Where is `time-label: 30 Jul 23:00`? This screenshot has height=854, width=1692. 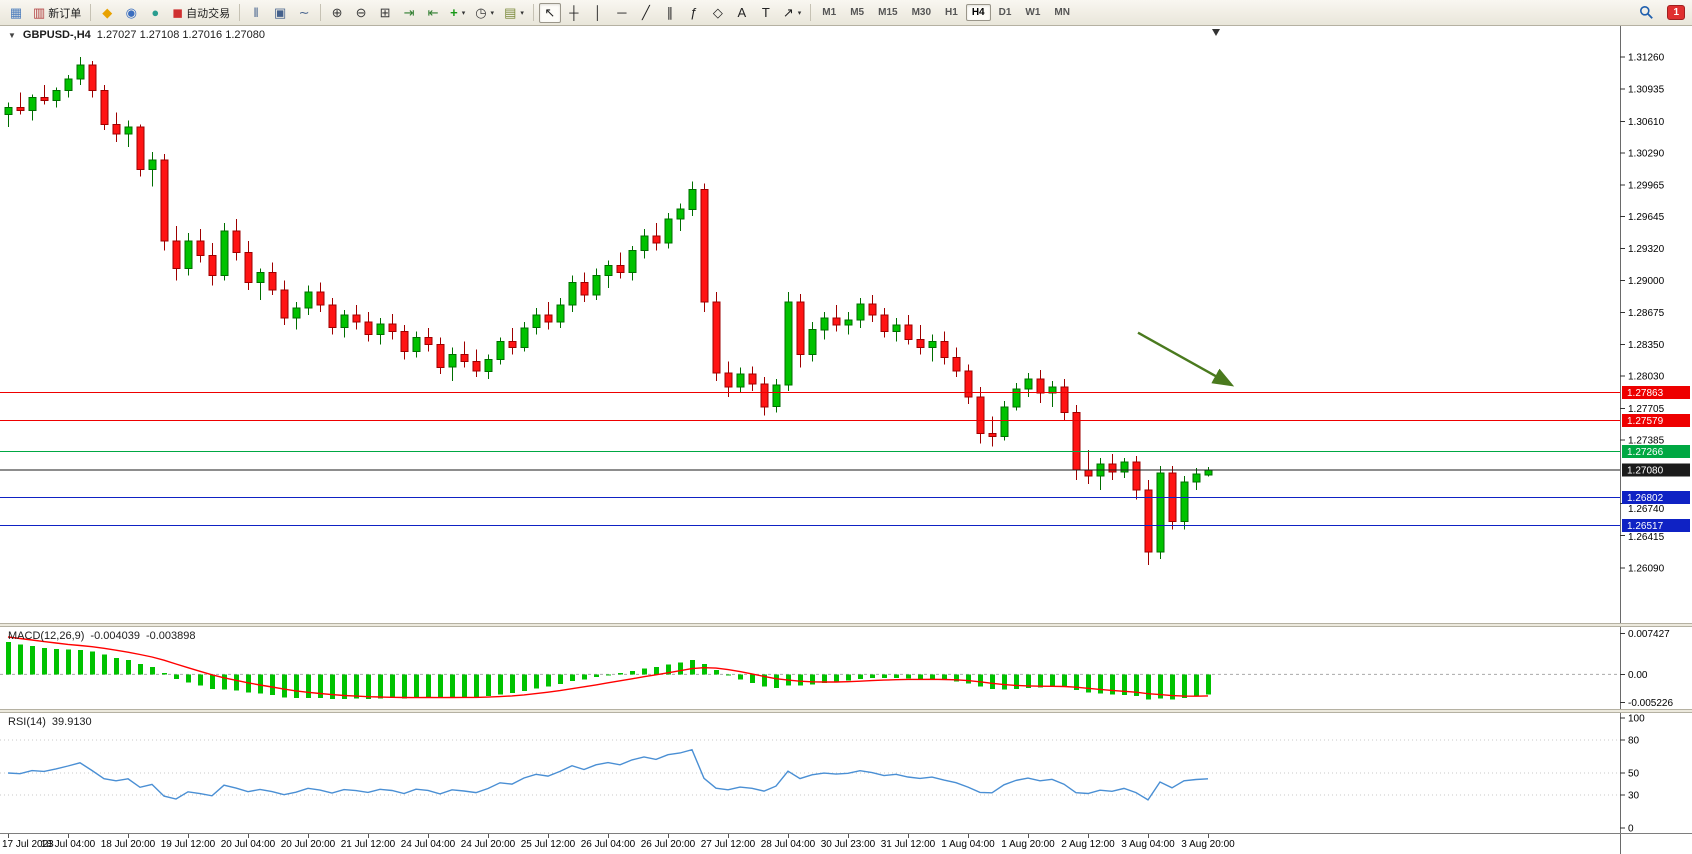
time-label: 30 Jul 23:00 is located at coordinates (848, 844).